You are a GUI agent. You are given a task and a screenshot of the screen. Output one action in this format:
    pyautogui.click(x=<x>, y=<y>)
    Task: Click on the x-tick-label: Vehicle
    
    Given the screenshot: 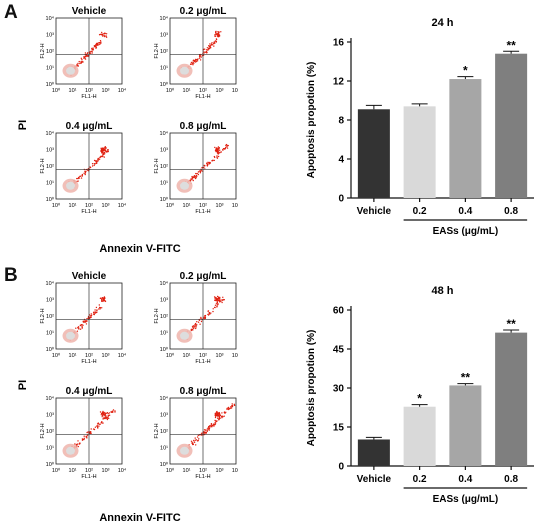 What is the action you would take?
    pyautogui.click(x=374, y=211)
    